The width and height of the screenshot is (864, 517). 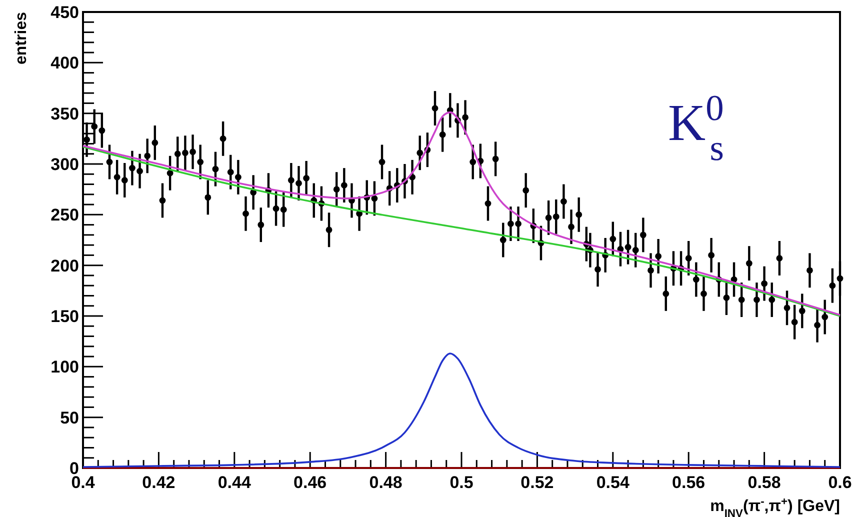 What do you see at coordinates (64, 367) in the screenshot?
I see `y-tick-label: 100` at bounding box center [64, 367].